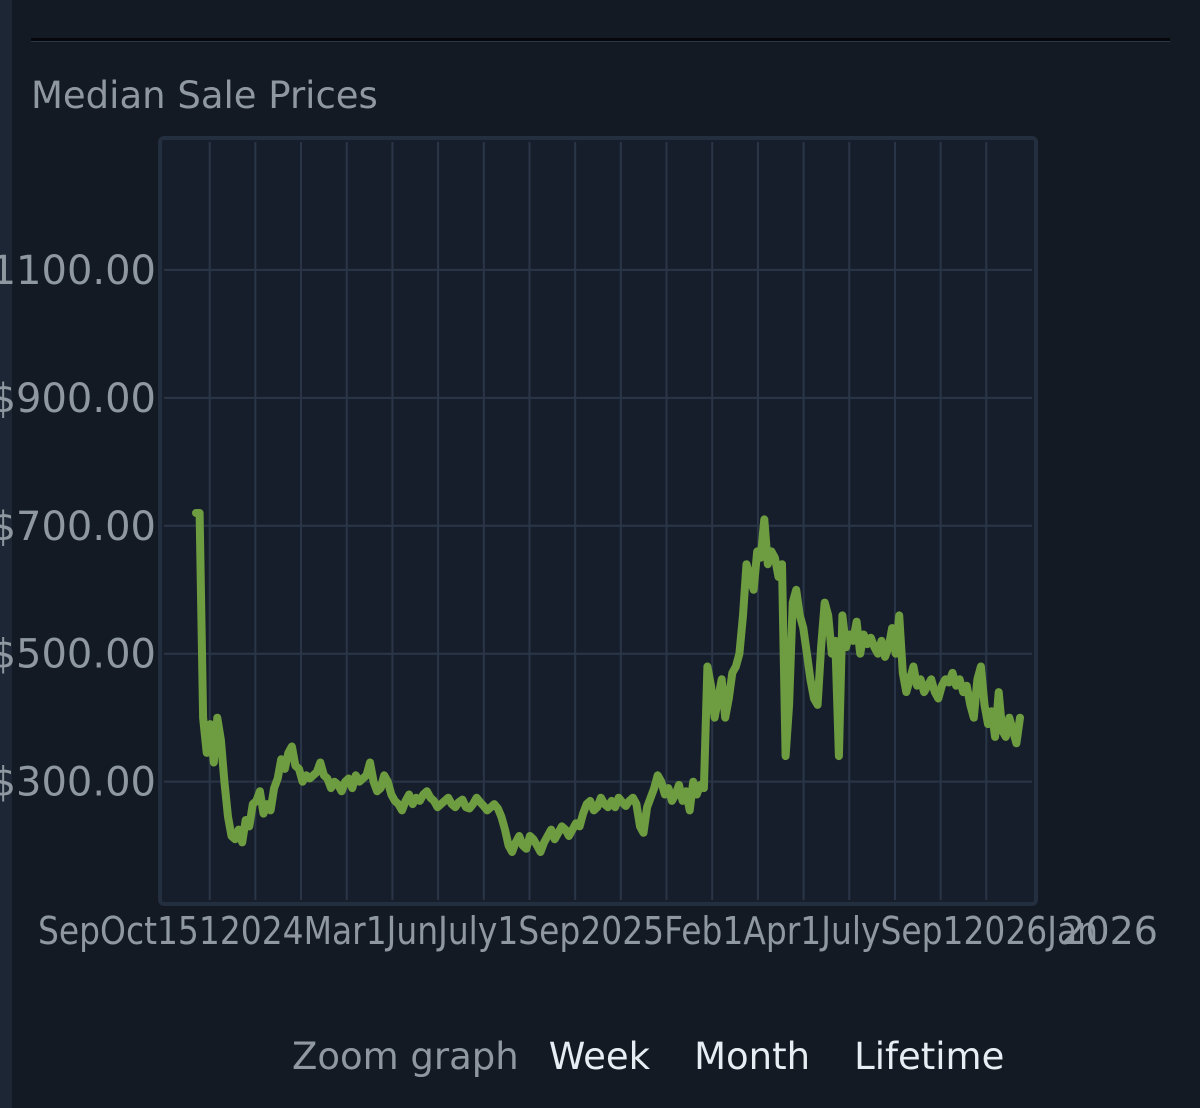  What do you see at coordinates (78, 783) in the screenshot?
I see `y-tick-label: $300.00` at bounding box center [78, 783].